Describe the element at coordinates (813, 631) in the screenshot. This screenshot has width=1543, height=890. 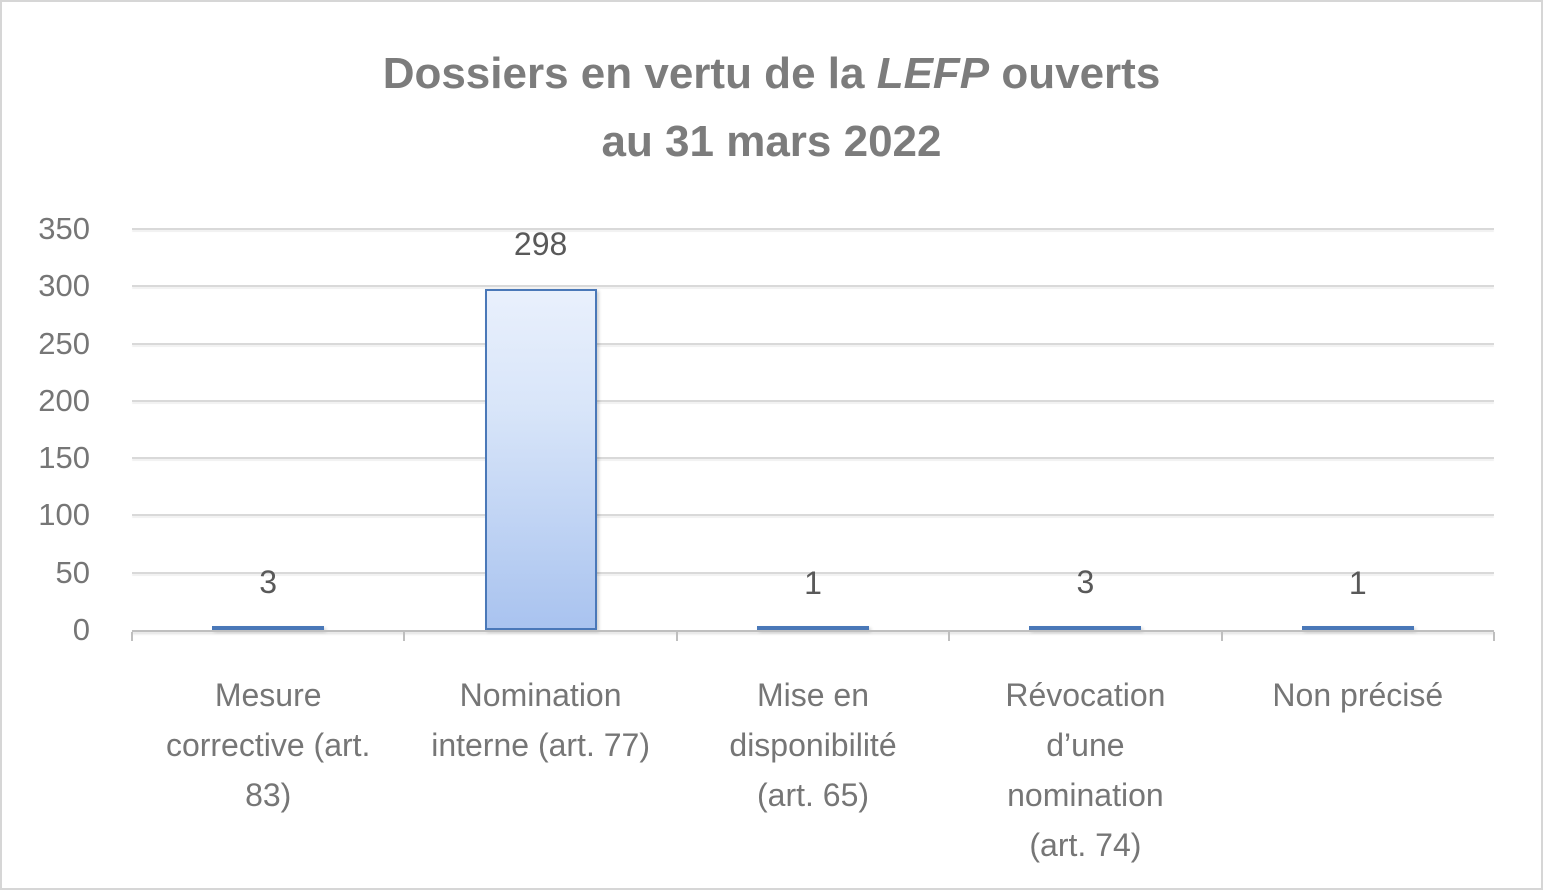
I see `x-axis-line` at that location.